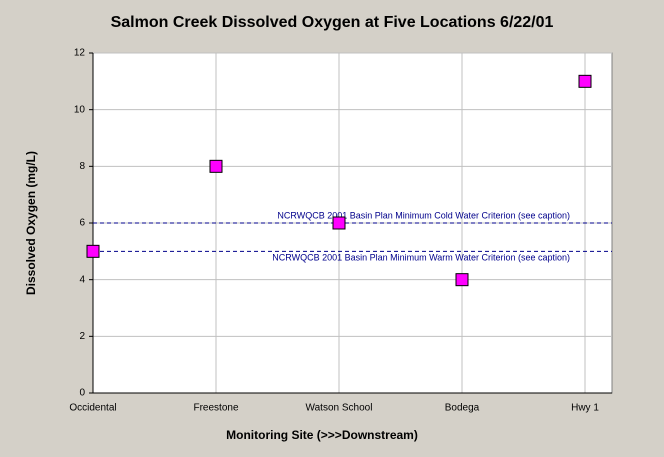 The image size is (664, 457). I want to click on x-tick-label: Freestone, so click(215, 408).